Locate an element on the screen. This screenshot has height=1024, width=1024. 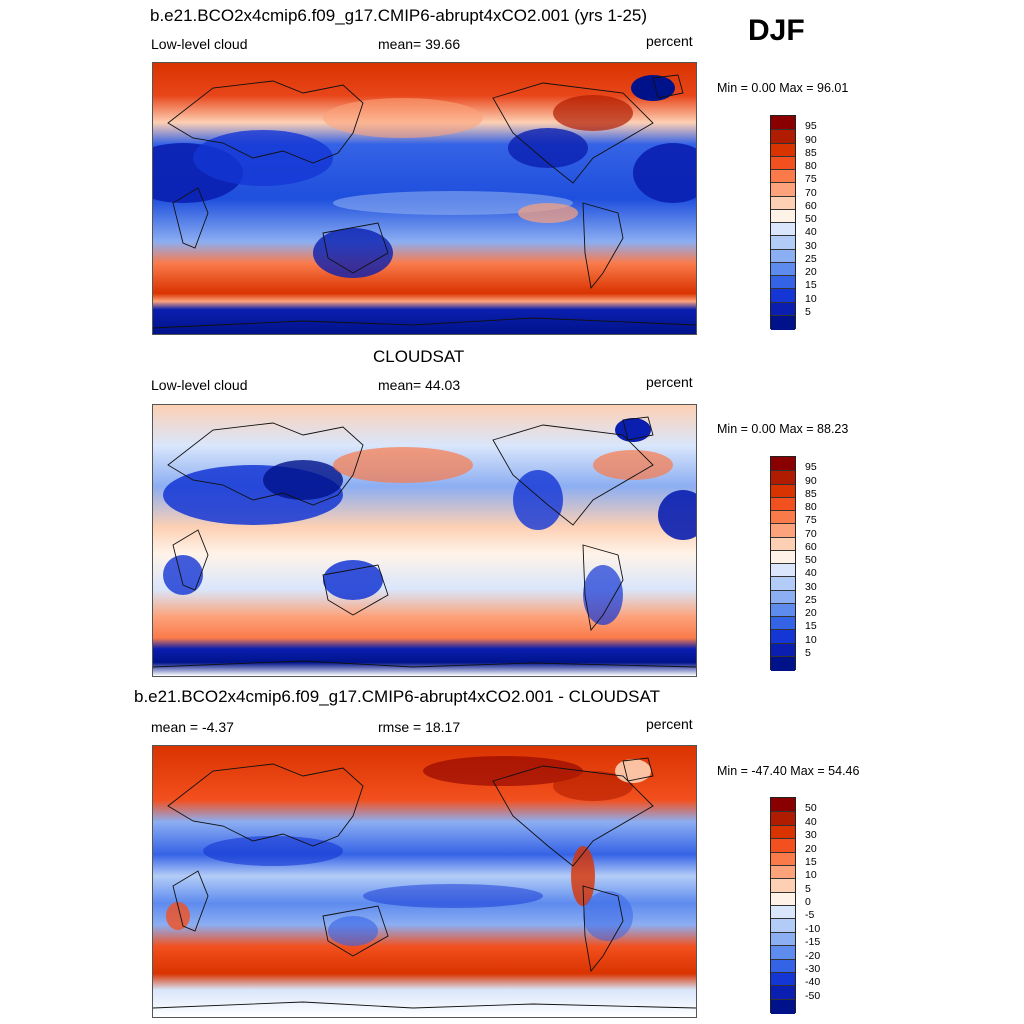
minmax-label: Min = 0.00 Max = 96.01 is located at coordinates (783, 88).